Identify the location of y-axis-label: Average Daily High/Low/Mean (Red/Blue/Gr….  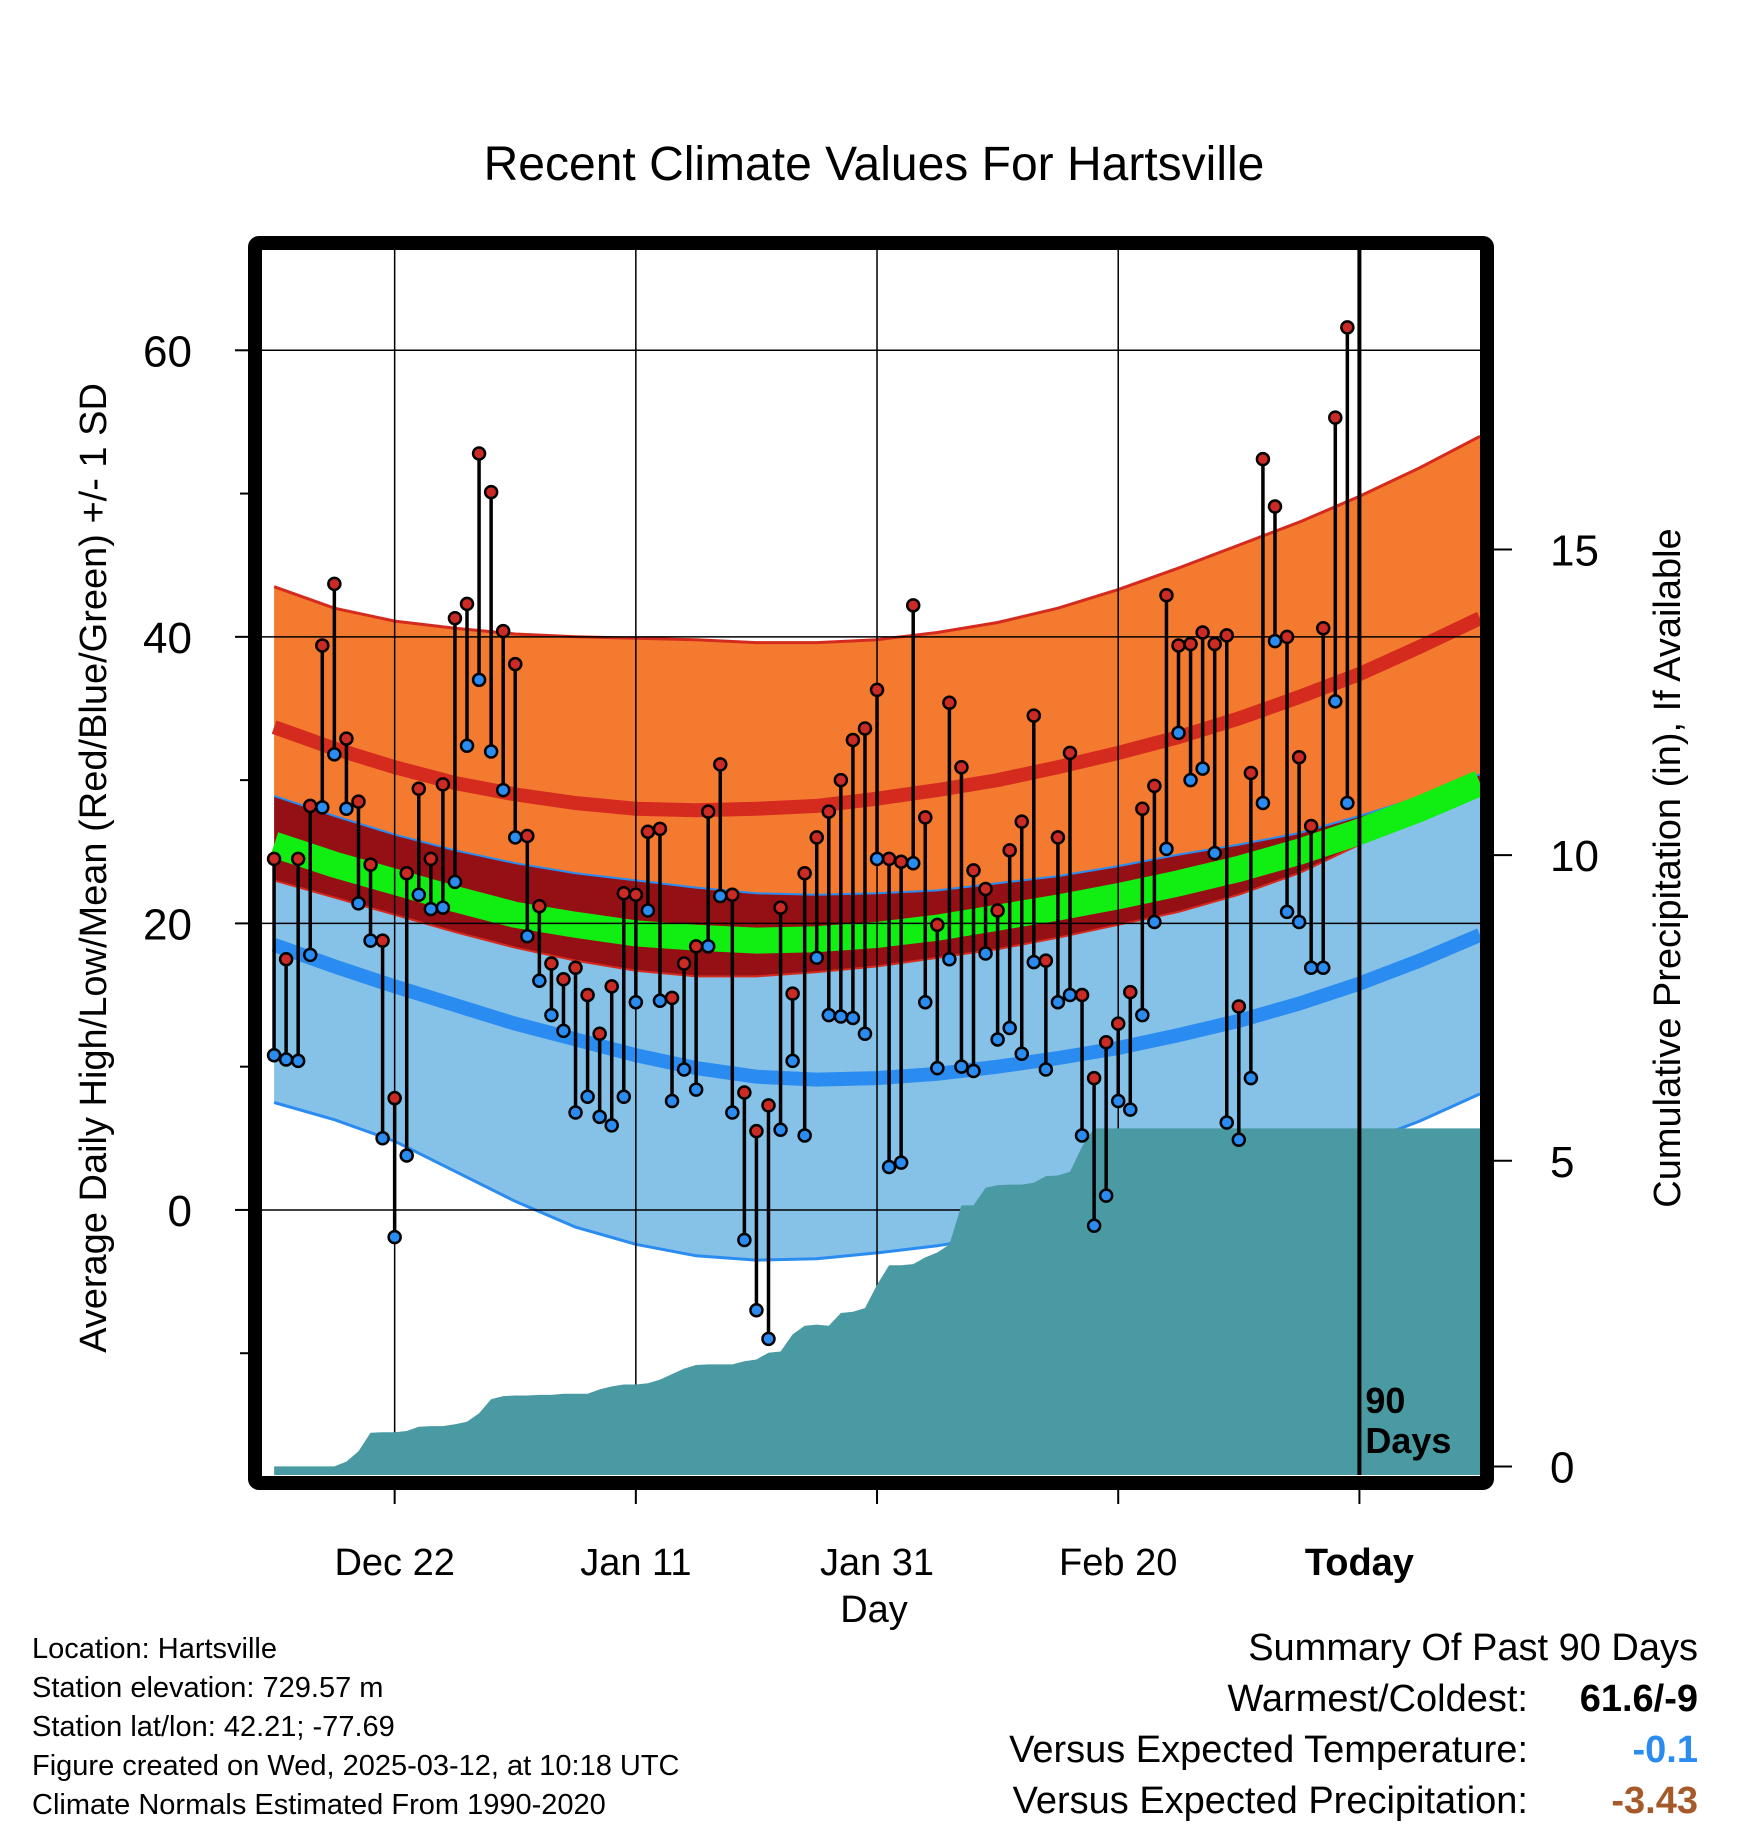
(94, 868).